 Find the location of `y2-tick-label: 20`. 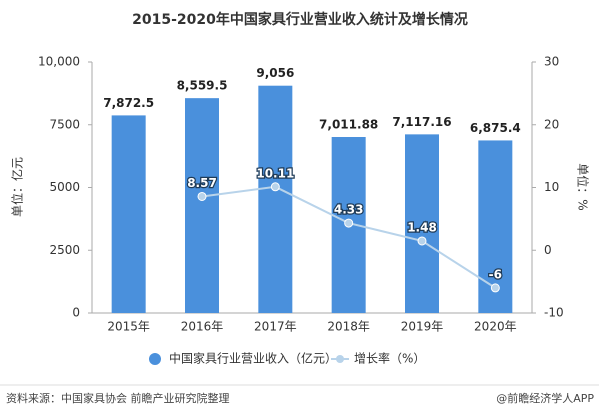

y2-tick-label: 20 is located at coordinates (551, 124).